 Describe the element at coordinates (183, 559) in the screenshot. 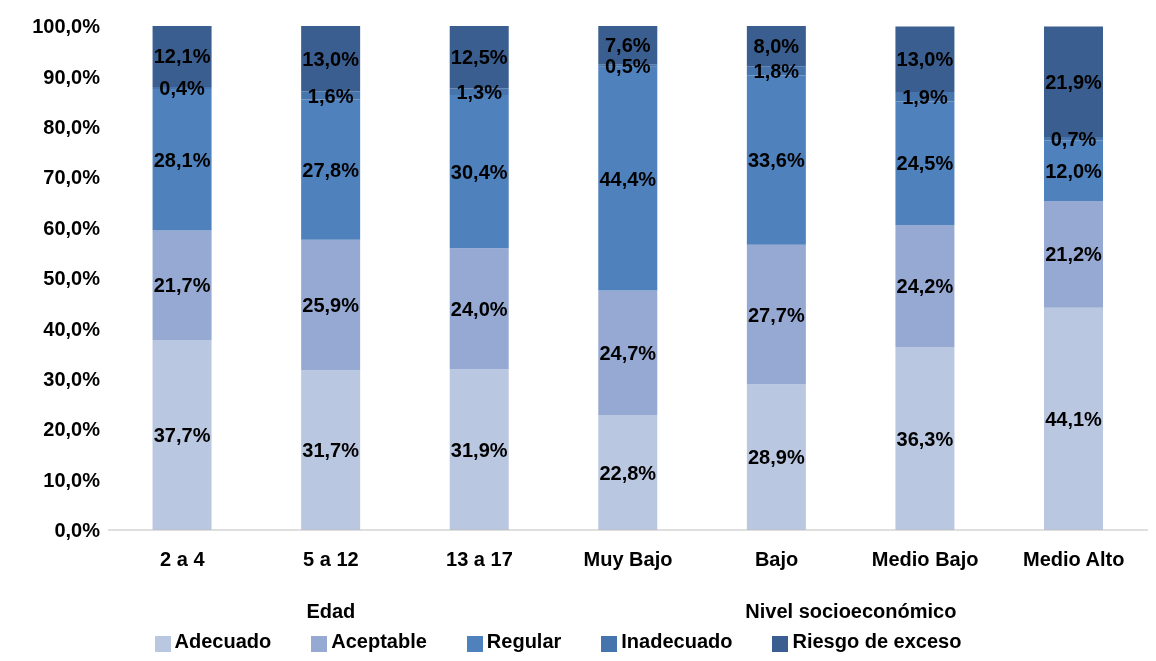

I see `x-tick-label: 2 a 4` at that location.